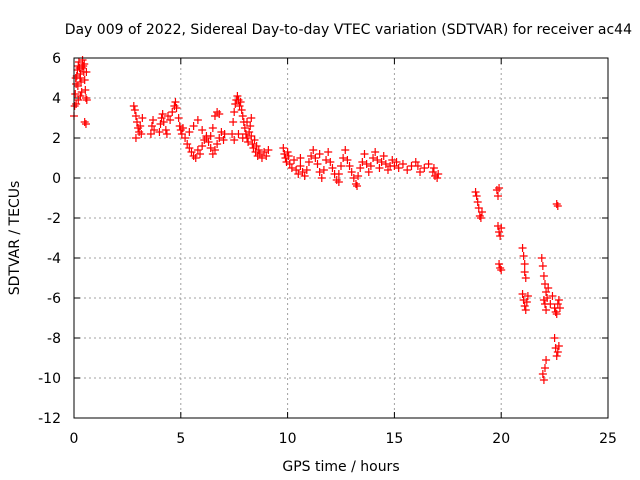 This screenshot has height=480, width=640. I want to click on y-tick-label: -8, so click(54, 339).